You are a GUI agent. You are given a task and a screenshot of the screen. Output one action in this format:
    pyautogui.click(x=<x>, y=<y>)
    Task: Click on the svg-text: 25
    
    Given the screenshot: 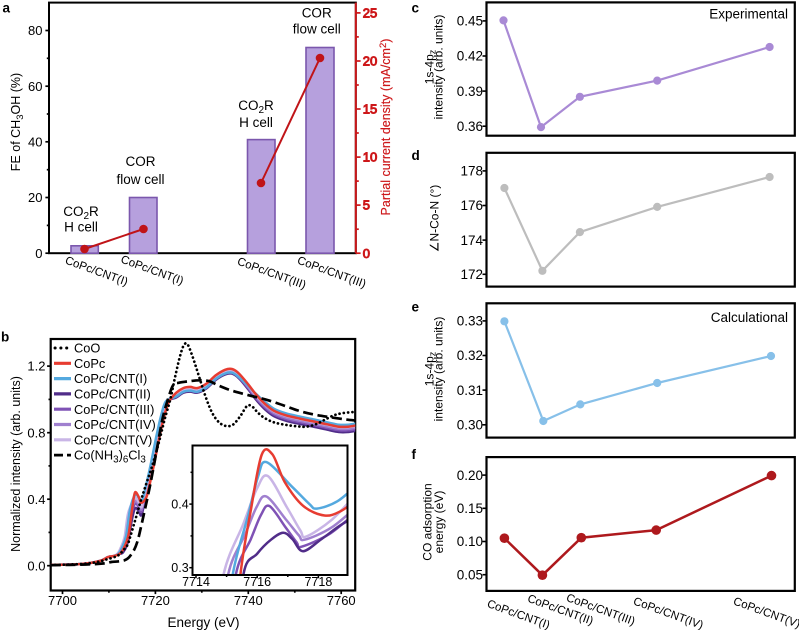 What is the action you would take?
    pyautogui.click(x=370, y=13)
    